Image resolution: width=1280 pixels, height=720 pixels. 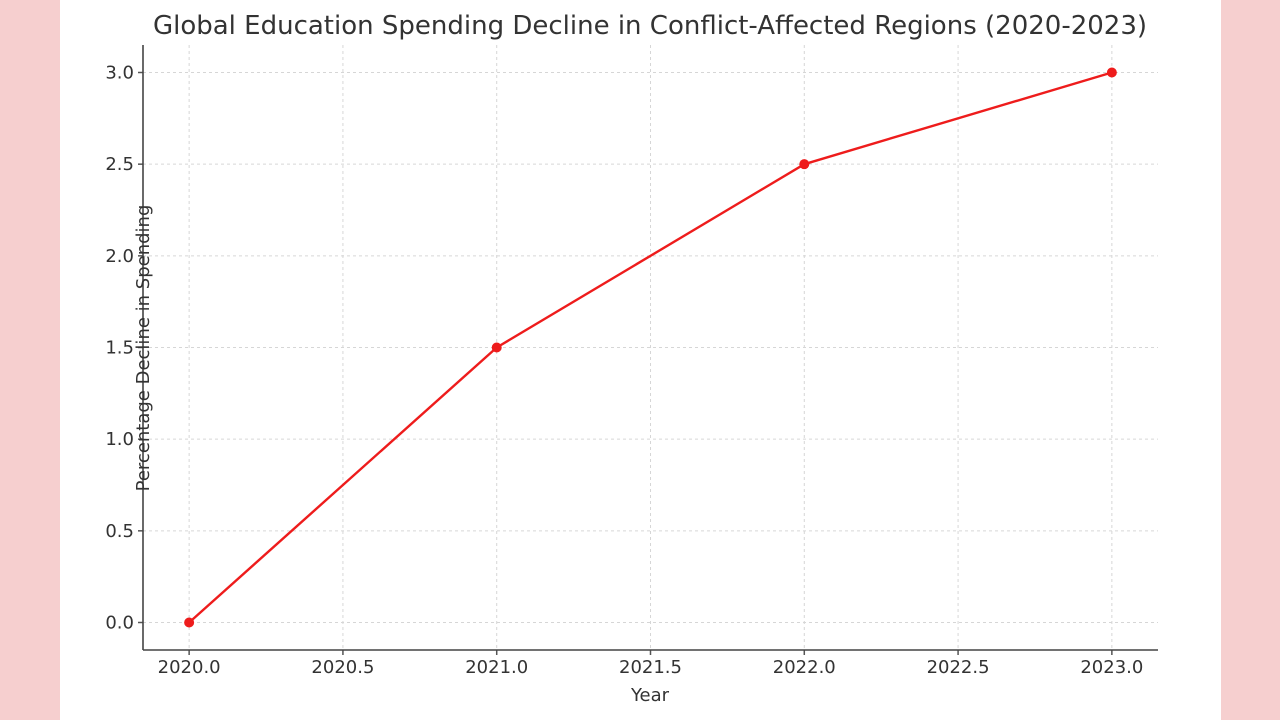 I want to click on x-tick-label: 2022.0, so click(x=804, y=667).